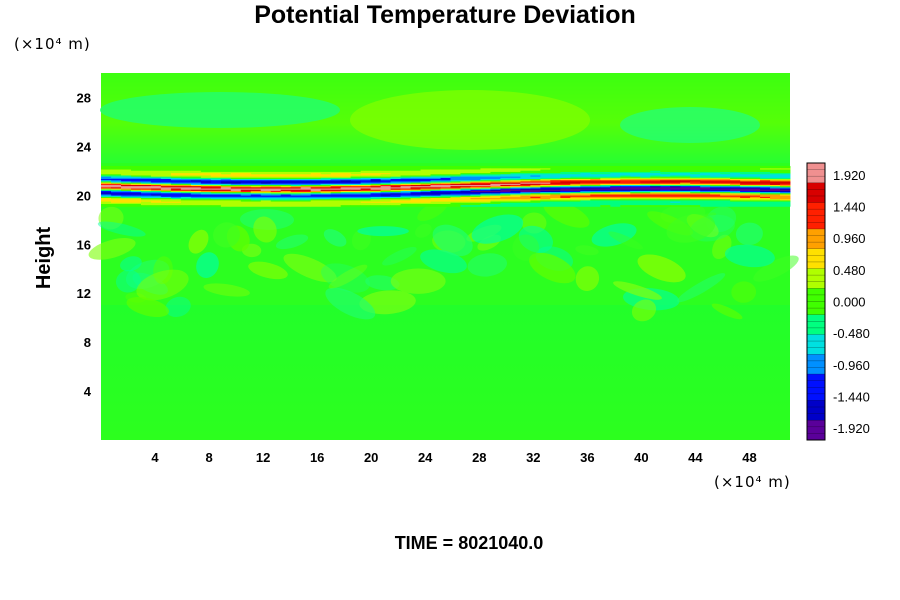 The height and width of the screenshot is (600, 900). What do you see at coordinates (178, 307) in the screenshot?
I see `turbulence-blob` at bounding box center [178, 307].